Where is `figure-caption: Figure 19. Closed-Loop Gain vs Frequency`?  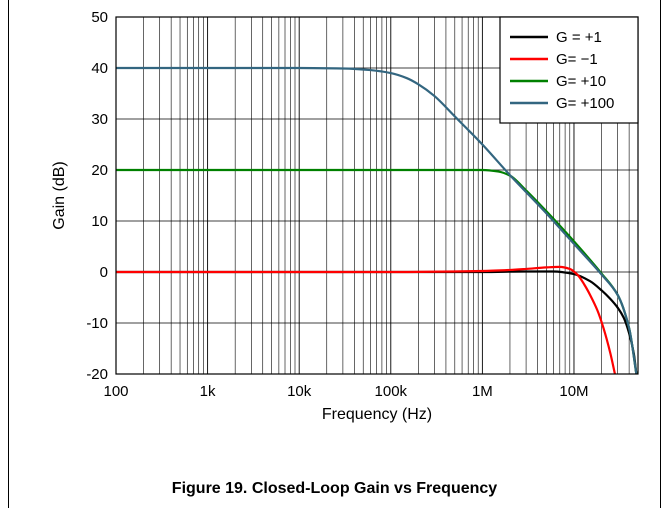
figure-caption: Figure 19. Closed-Loop Gain vs Frequency is located at coordinates (334, 488).